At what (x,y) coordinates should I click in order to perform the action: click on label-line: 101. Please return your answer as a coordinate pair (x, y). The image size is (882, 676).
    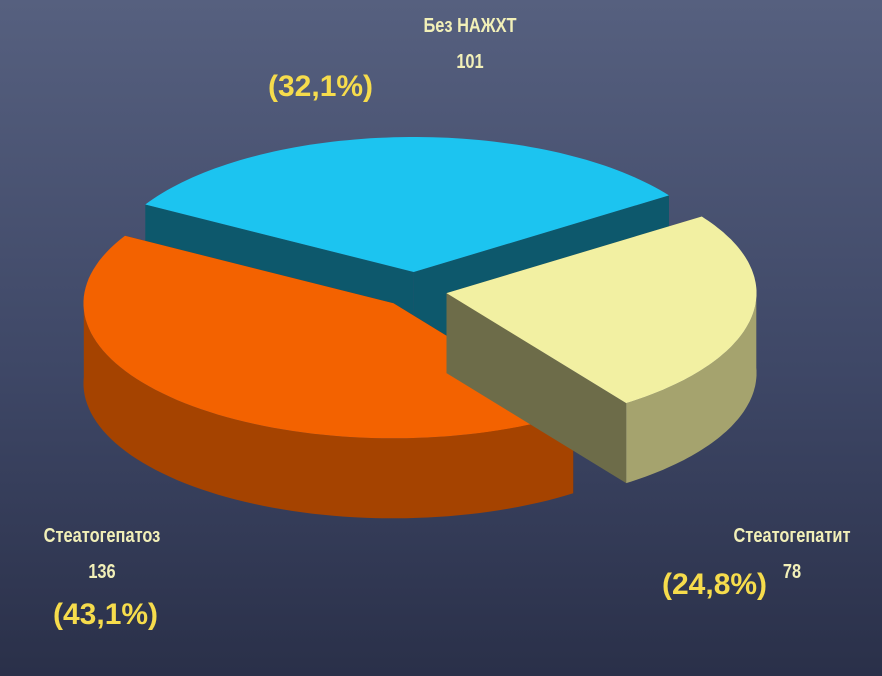
    Looking at the image, I should click on (470, 62).